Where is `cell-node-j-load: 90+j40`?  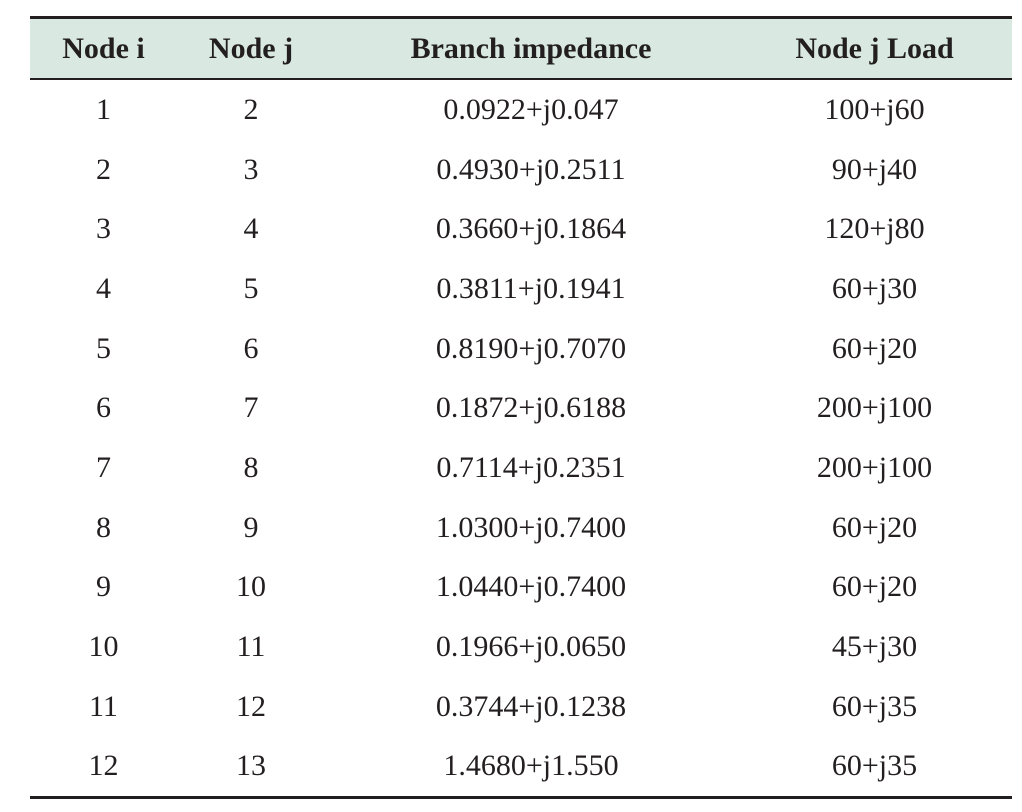 cell-node-j-load: 90+j40 is located at coordinates (874, 169).